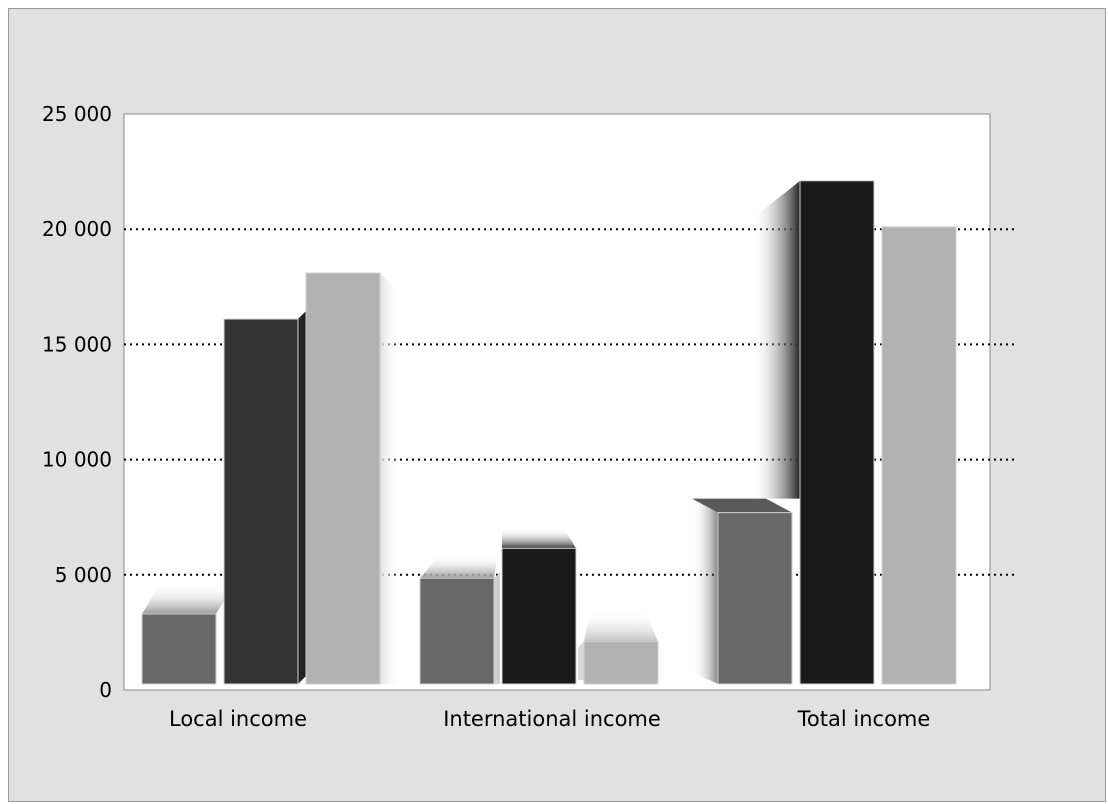 The width and height of the screenshot is (1108, 804). Describe the element at coordinates (864, 719) in the screenshot. I see `x-category-label: Total income` at that location.